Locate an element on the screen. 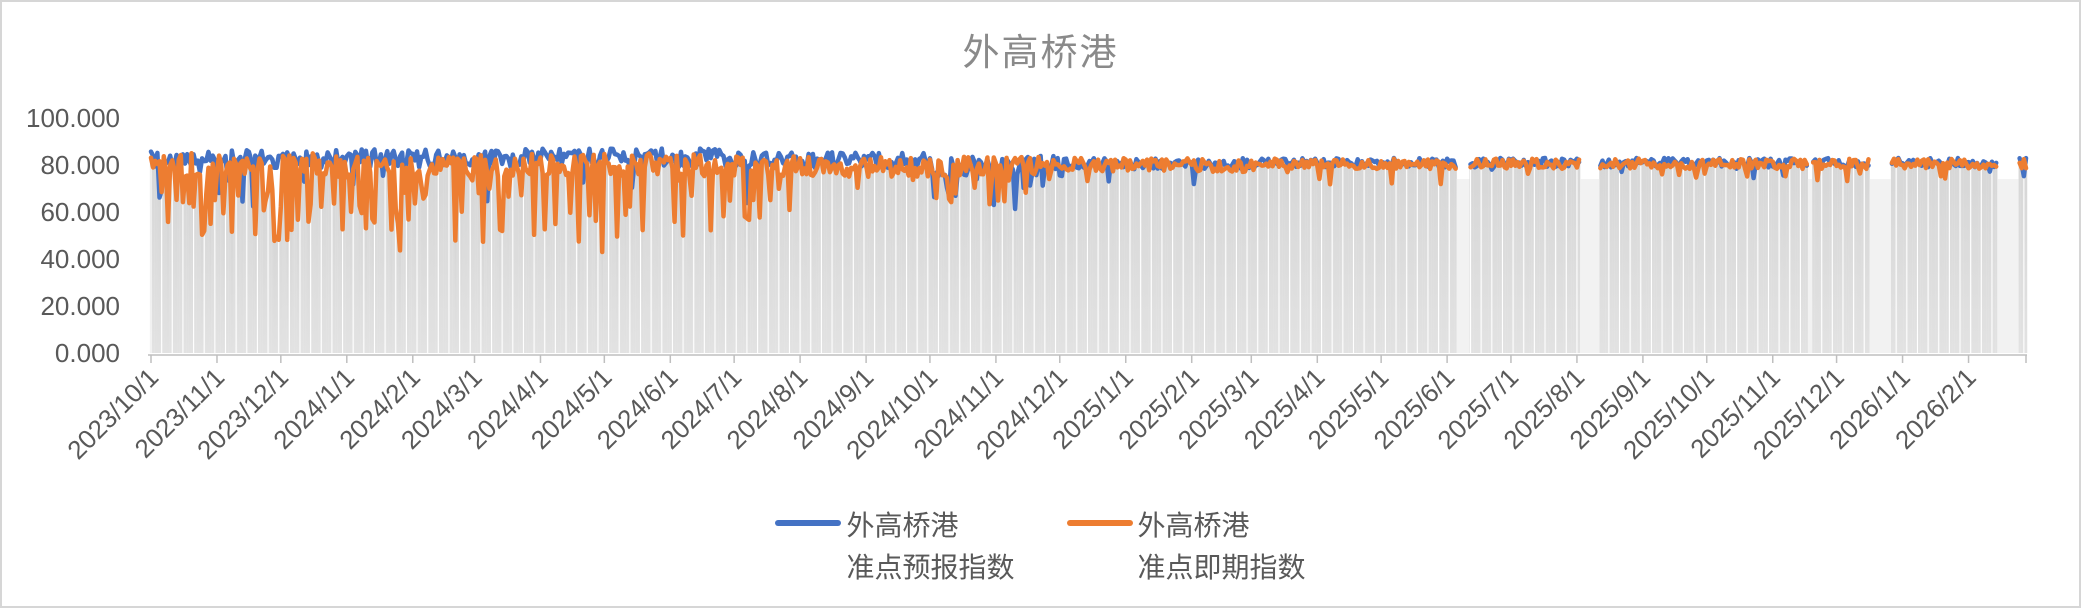  y-axis-labels: 0.000 20.000 40.000 60.000 80.000 100.000 is located at coordinates (73, 235).